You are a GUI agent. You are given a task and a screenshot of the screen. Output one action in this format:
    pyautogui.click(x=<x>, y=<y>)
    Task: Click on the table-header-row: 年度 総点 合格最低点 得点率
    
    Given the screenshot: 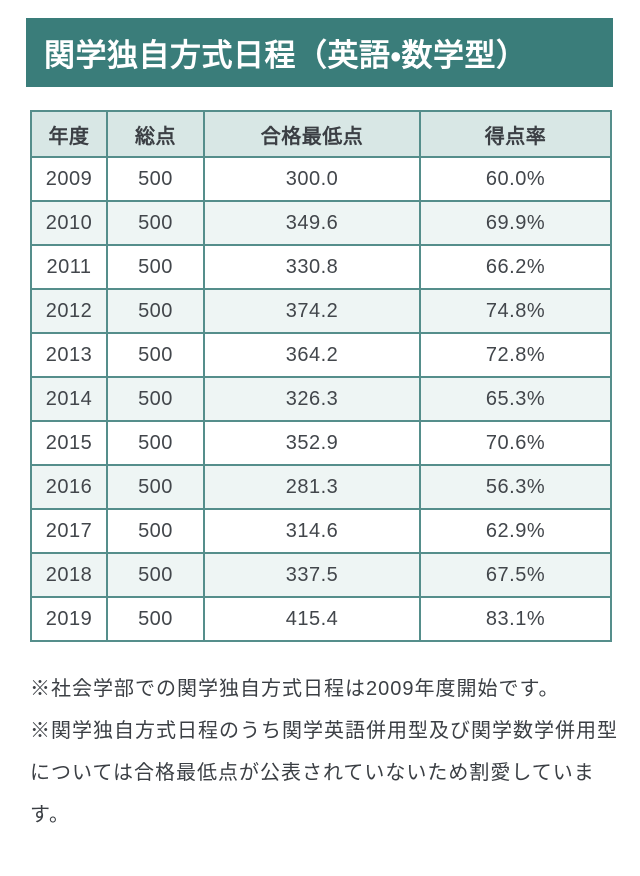 What is the action you would take?
    pyautogui.click(x=321, y=134)
    